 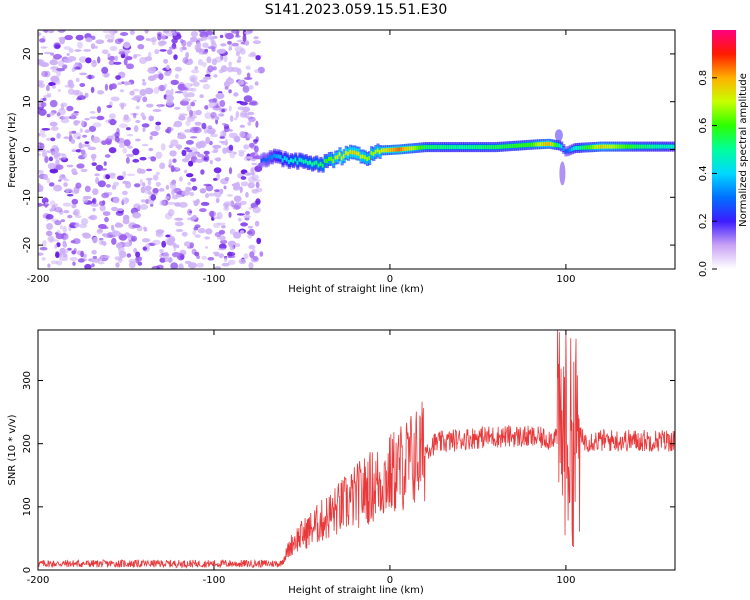 I want to click on colorbar-tick-label: 0.8, so click(x=703, y=78).